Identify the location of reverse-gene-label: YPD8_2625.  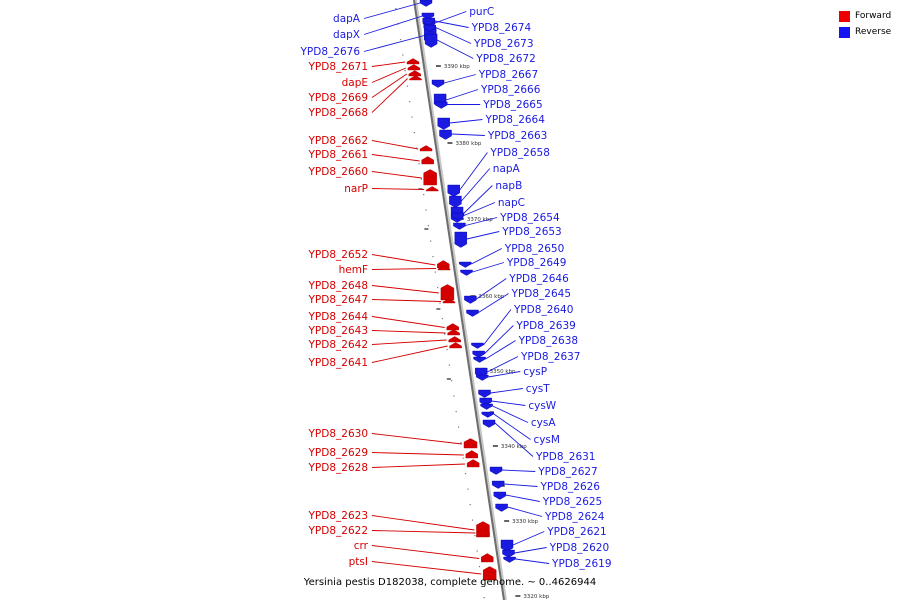
(572, 502).